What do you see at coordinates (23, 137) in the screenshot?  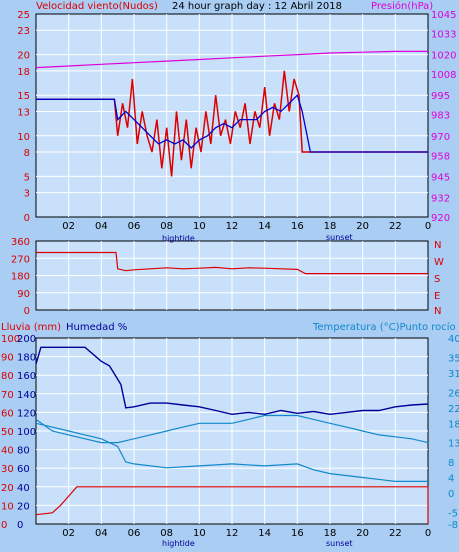 I see `wind-tick-label: 10` at bounding box center [23, 137].